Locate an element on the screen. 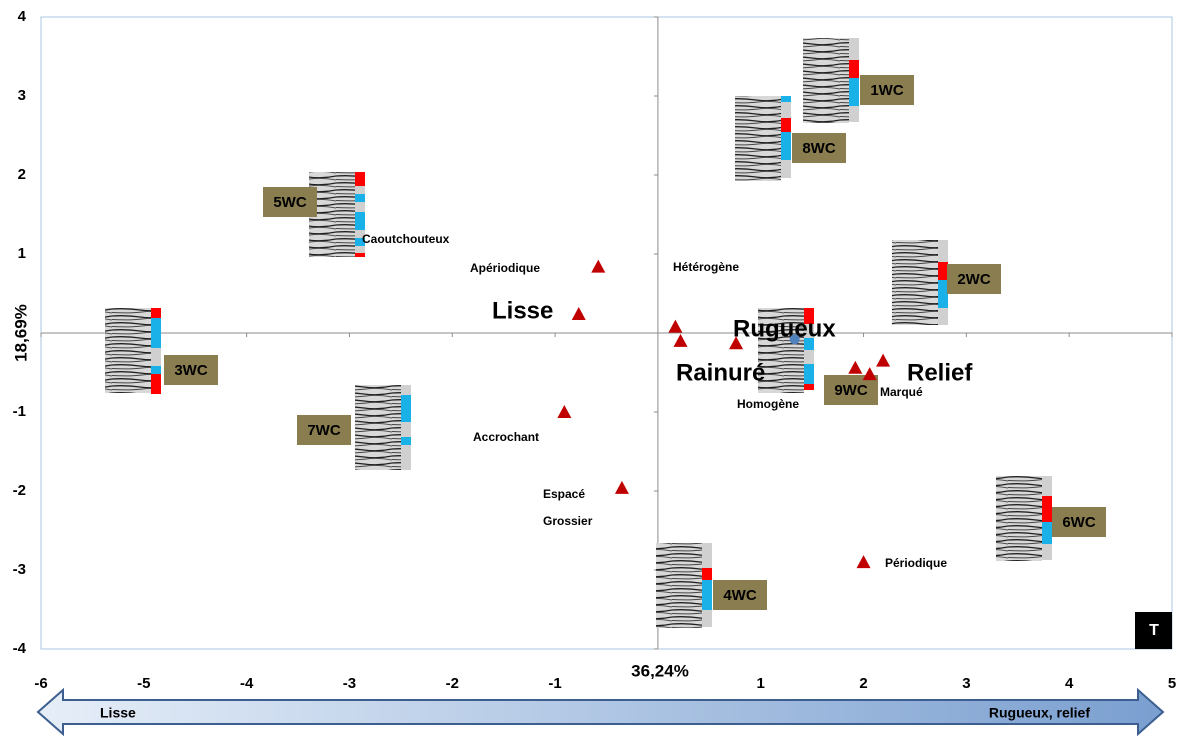  x-tick-label: 2 is located at coordinates (863, 683).